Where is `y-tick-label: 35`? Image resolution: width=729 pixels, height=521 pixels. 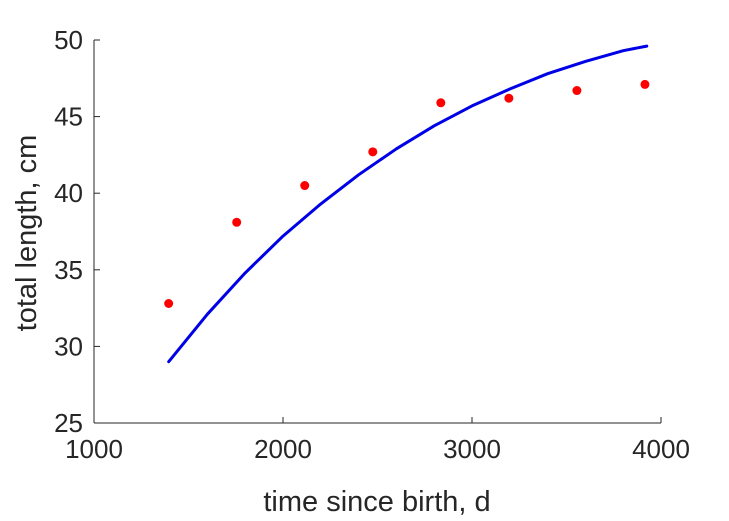 y-tick-label: 35 is located at coordinates (68, 270).